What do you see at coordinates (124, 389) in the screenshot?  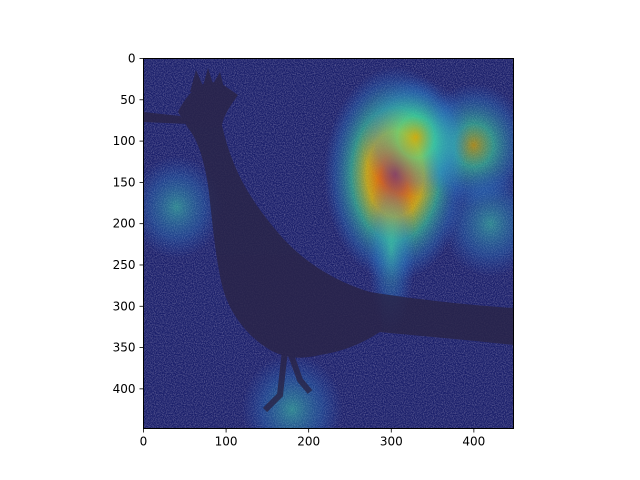 I see `y-tick-label: 400` at bounding box center [124, 389].